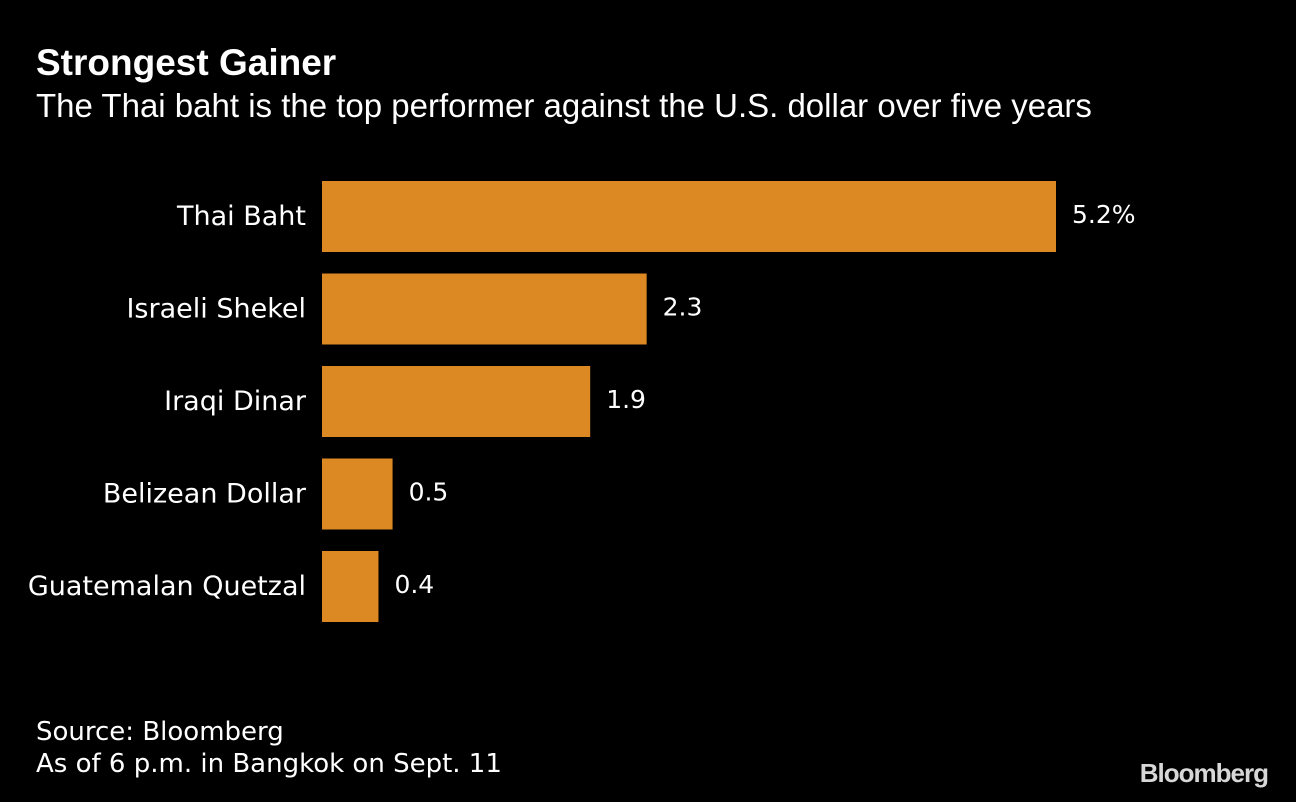  What do you see at coordinates (186, 62) in the screenshot?
I see `chart-title: Strongest Gainer` at bounding box center [186, 62].